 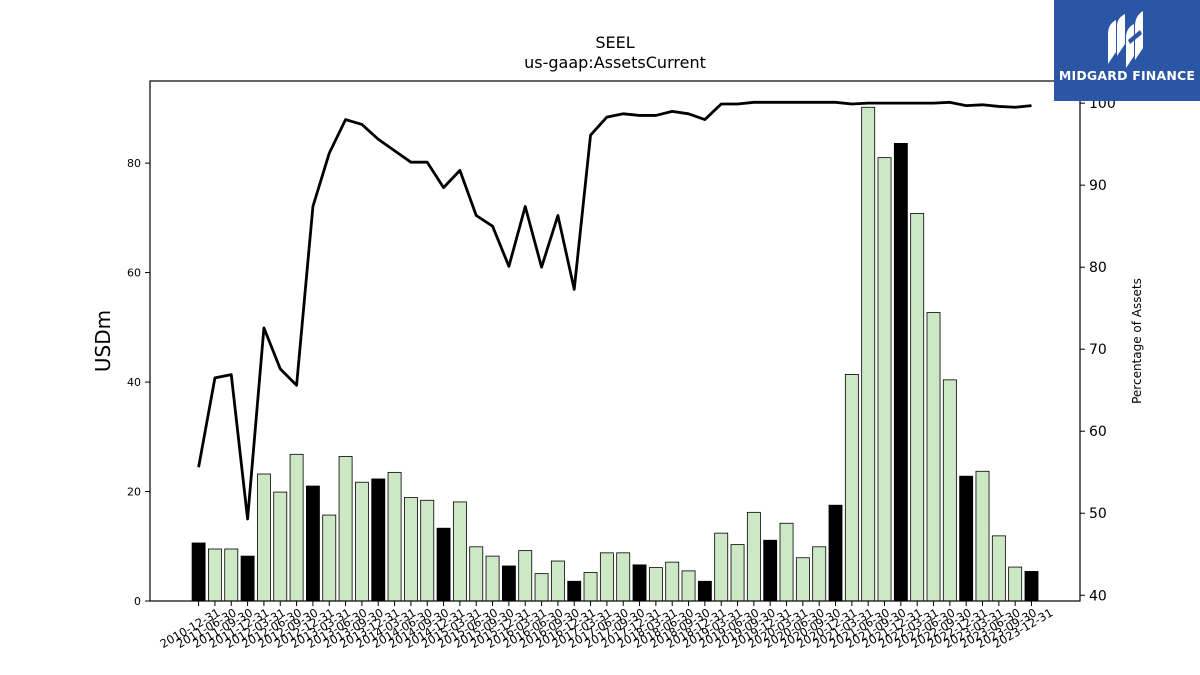 I want to click on y-axis-left: 0 20 40 60 80, so click(x=138, y=382).